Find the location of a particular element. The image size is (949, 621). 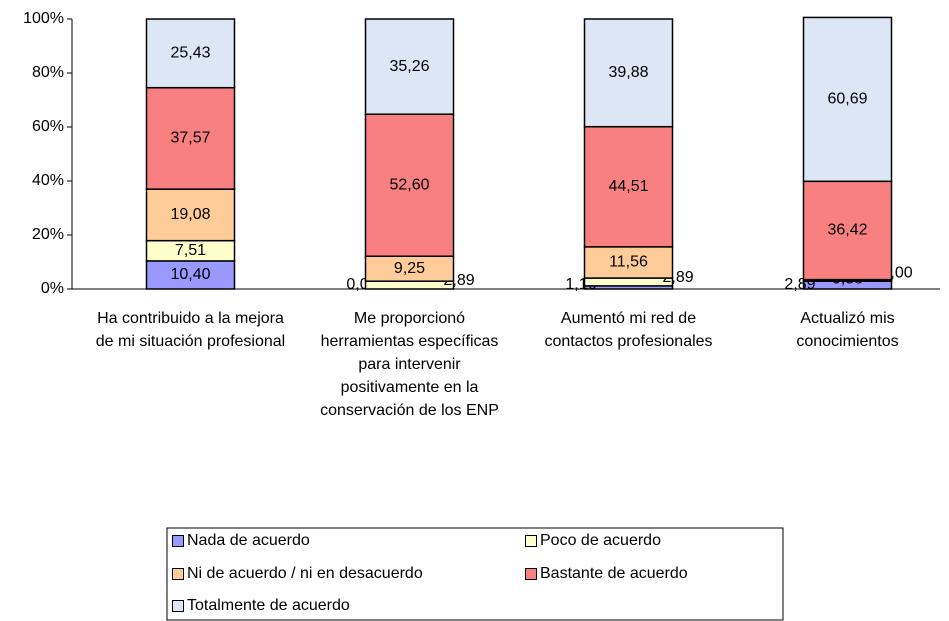

y-tick-label: 40% is located at coordinates (48, 180).